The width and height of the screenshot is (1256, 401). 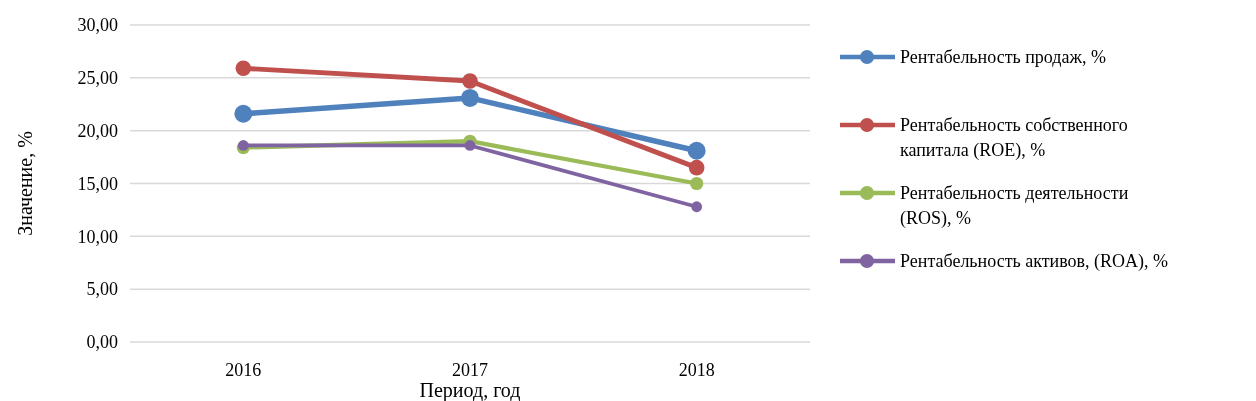 What do you see at coordinates (97, 25) in the screenshot?
I see `y-tick-label: 30,00` at bounding box center [97, 25].